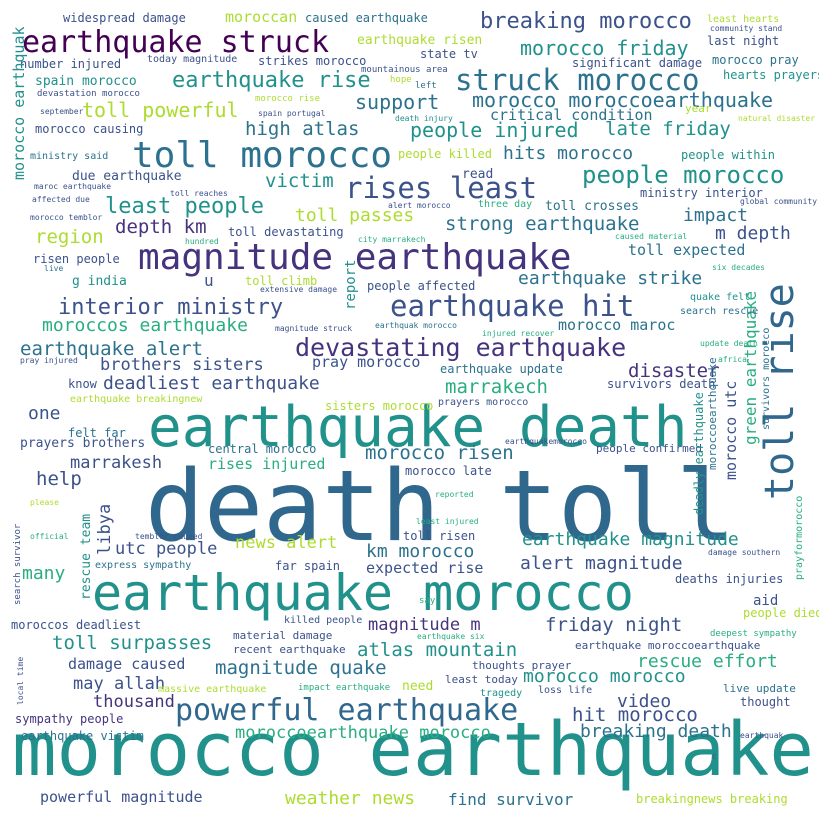  Describe the element at coordinates (494, 130) in the screenshot. I see `word-people-injured: people injured` at that location.